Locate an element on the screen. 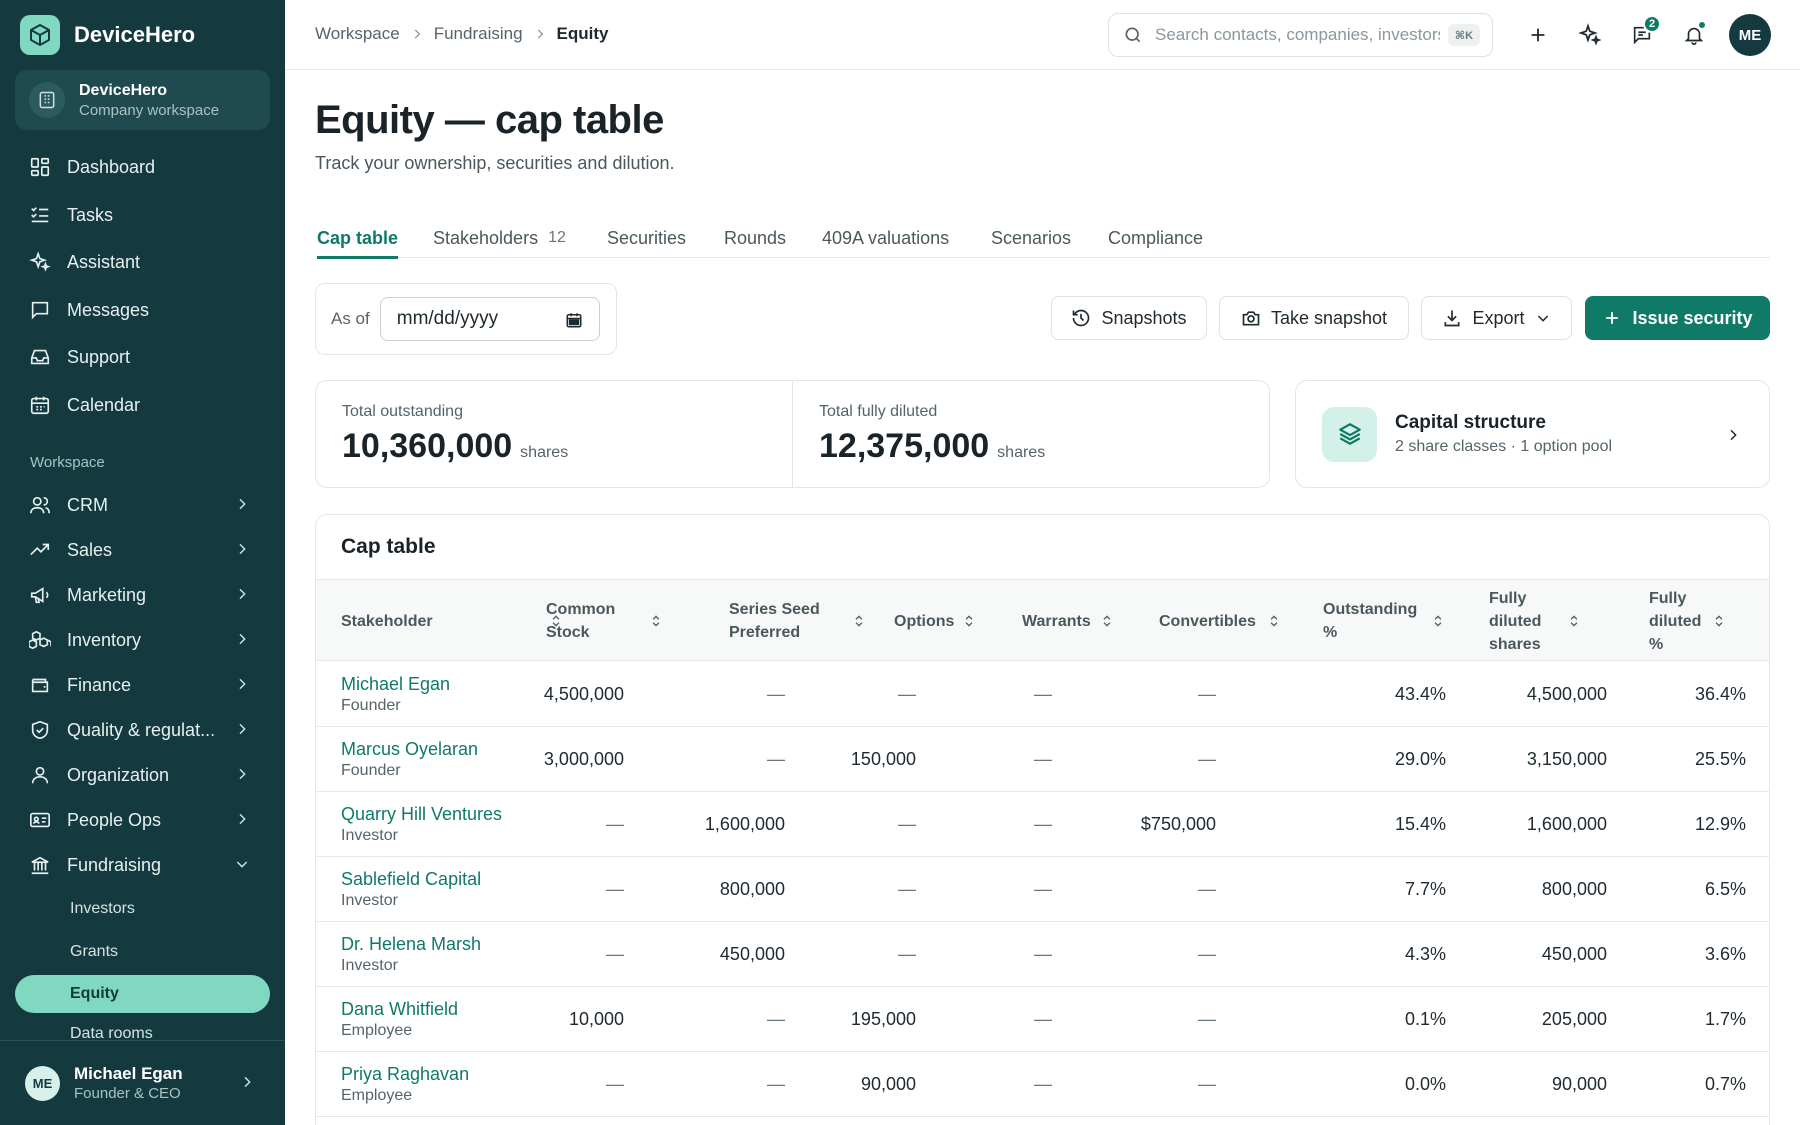 The image size is (1800, 1125). tab-label: Scenarios is located at coordinates (1031, 237).